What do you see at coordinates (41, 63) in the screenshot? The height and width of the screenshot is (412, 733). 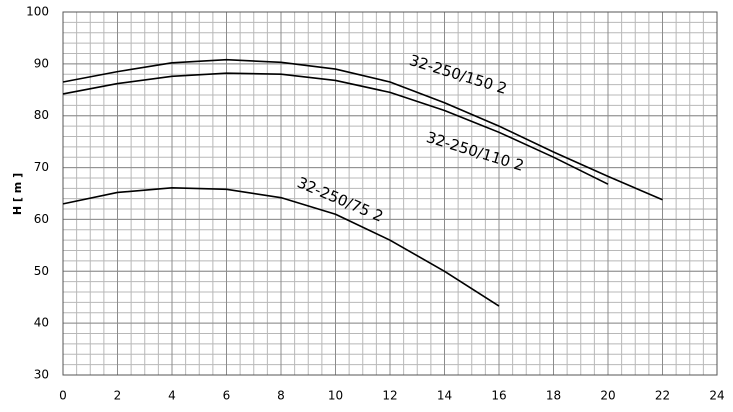 I see `y-tick-label: 90` at bounding box center [41, 63].